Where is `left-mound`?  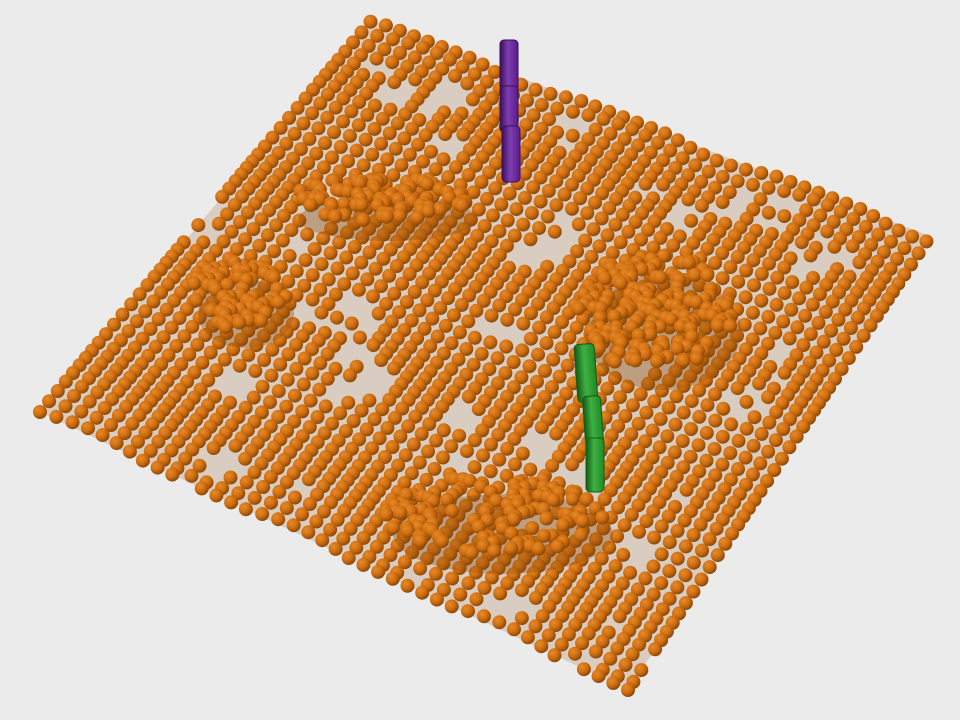
left-mound is located at coordinates (240, 301).